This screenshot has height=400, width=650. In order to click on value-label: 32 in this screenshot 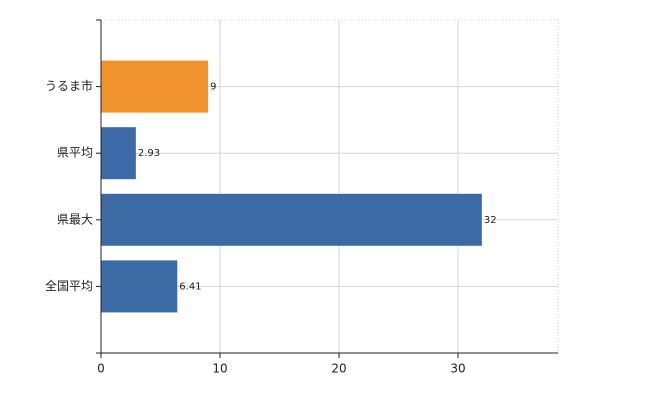, I will do `click(490, 220)`.